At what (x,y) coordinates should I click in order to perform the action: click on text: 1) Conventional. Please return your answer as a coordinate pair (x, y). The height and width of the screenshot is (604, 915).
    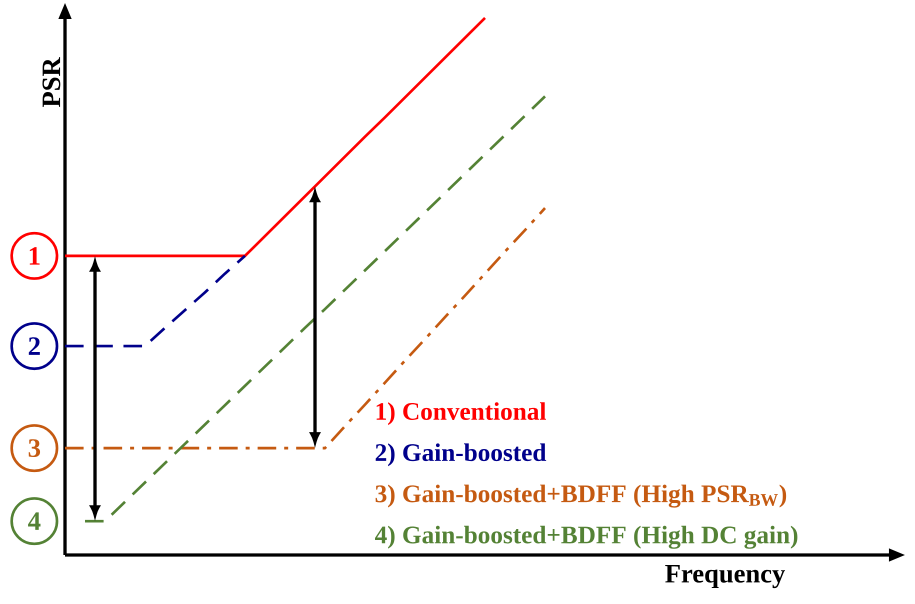
    Looking at the image, I should click on (461, 414).